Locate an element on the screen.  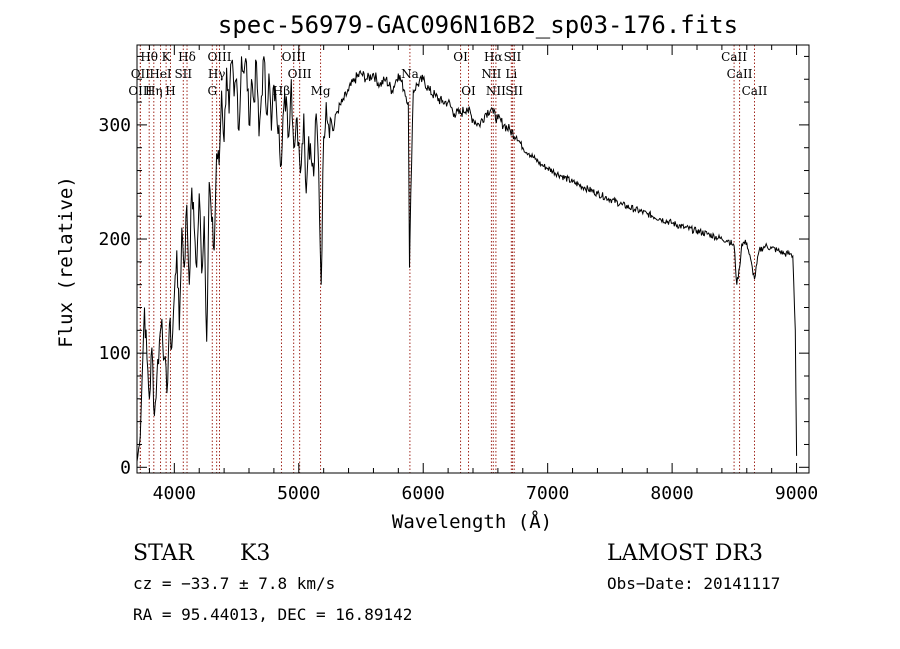
line-label: Hδ is located at coordinates (187, 57).